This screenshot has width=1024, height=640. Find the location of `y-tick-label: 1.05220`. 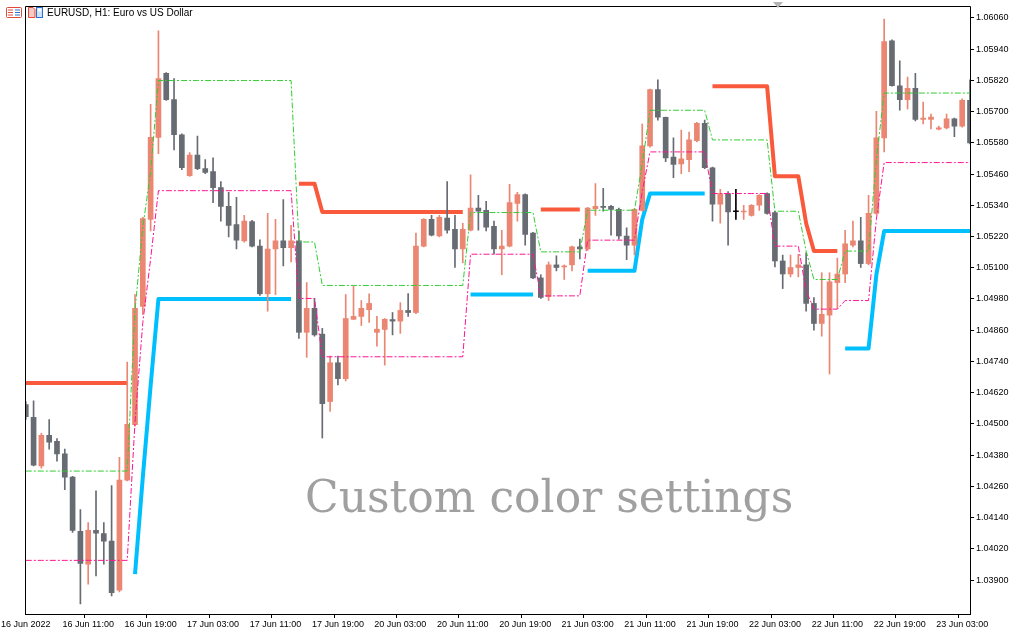

y-tick-label: 1.05220 is located at coordinates (992, 235).